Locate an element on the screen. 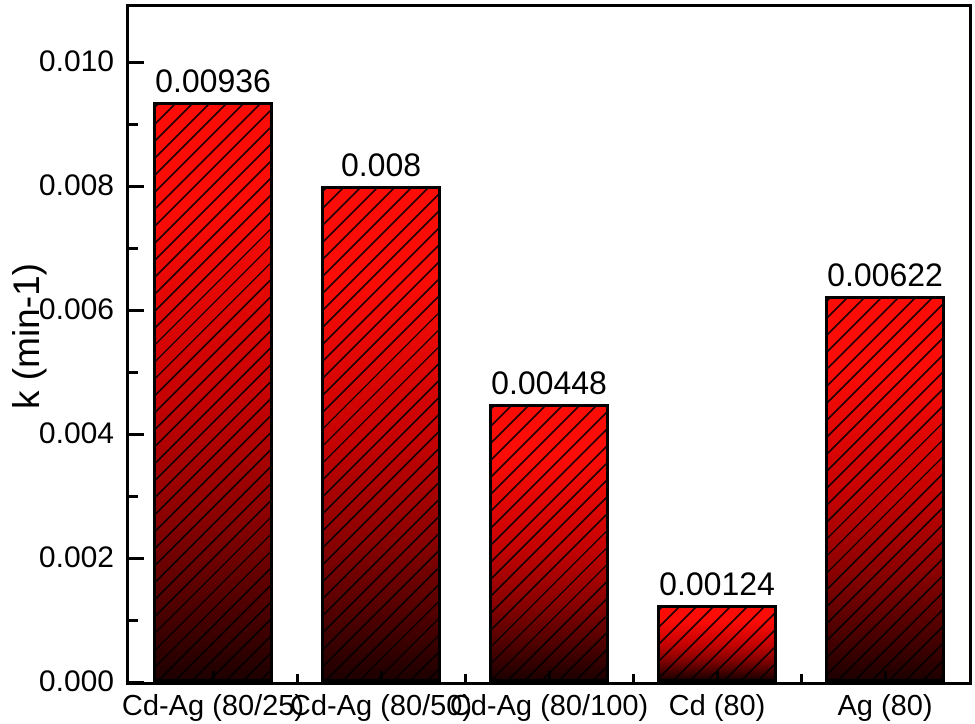  x-tick-label: Cd-Ag (80/25) is located at coordinates (213, 706).